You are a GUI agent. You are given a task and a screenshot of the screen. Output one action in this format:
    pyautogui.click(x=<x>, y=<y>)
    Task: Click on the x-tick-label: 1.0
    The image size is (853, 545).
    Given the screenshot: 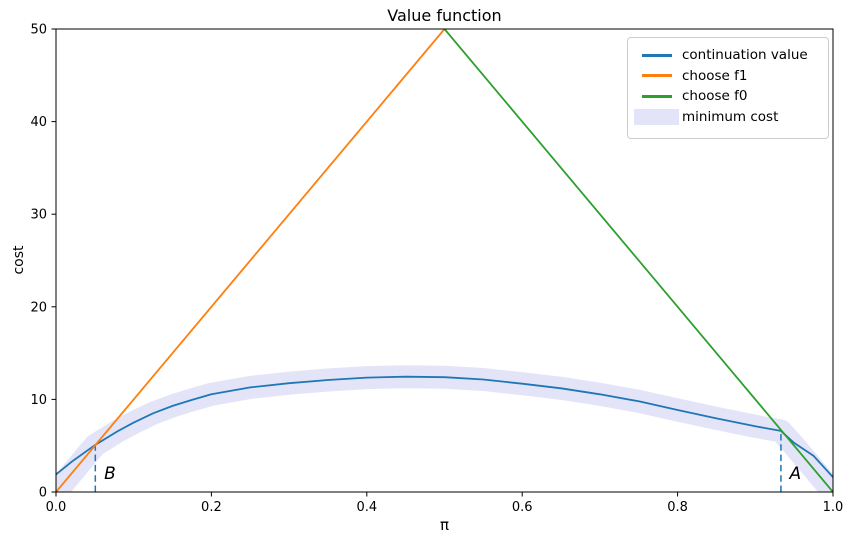 What is the action you would take?
    pyautogui.click(x=833, y=507)
    